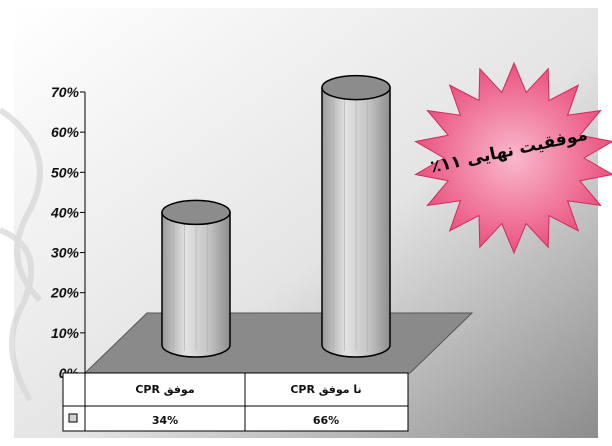 The image size is (612, 446). Describe the element at coordinates (165, 420) in the screenshot. I see `table-value-category-1: 34%` at that location.